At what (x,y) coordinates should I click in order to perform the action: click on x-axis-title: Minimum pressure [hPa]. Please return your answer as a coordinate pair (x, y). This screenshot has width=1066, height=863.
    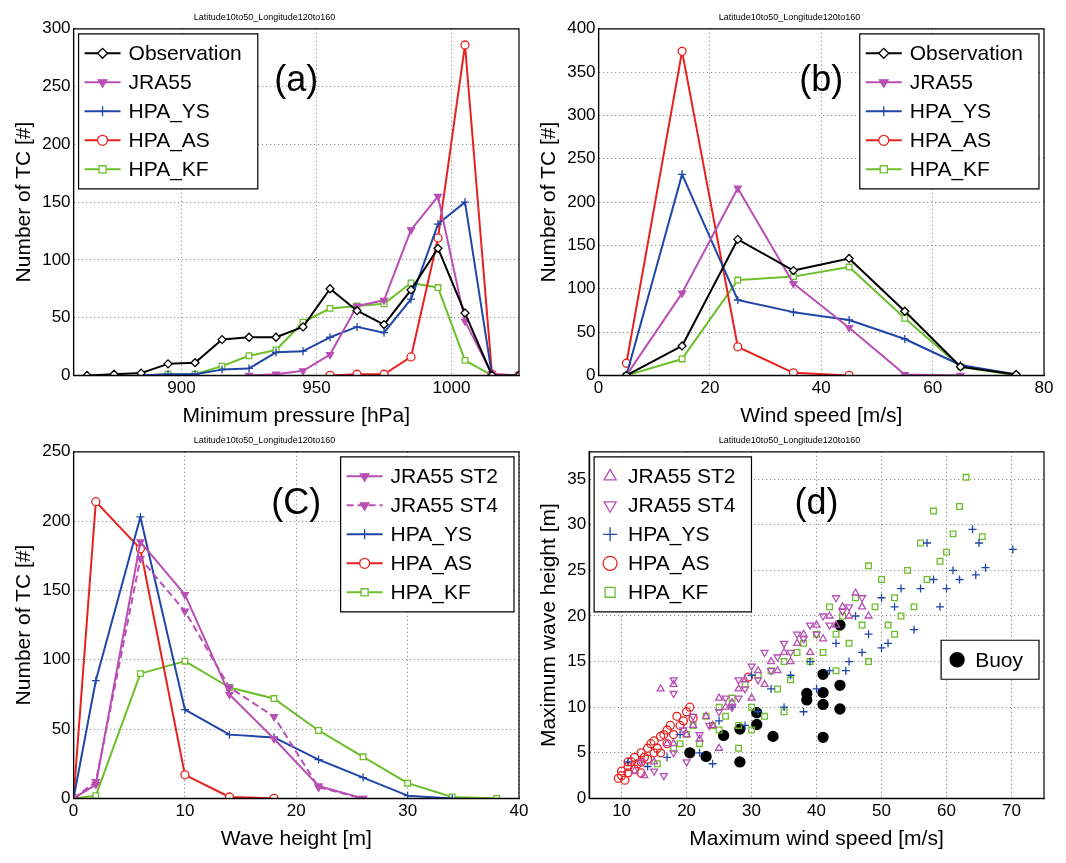
    Looking at the image, I should click on (296, 415).